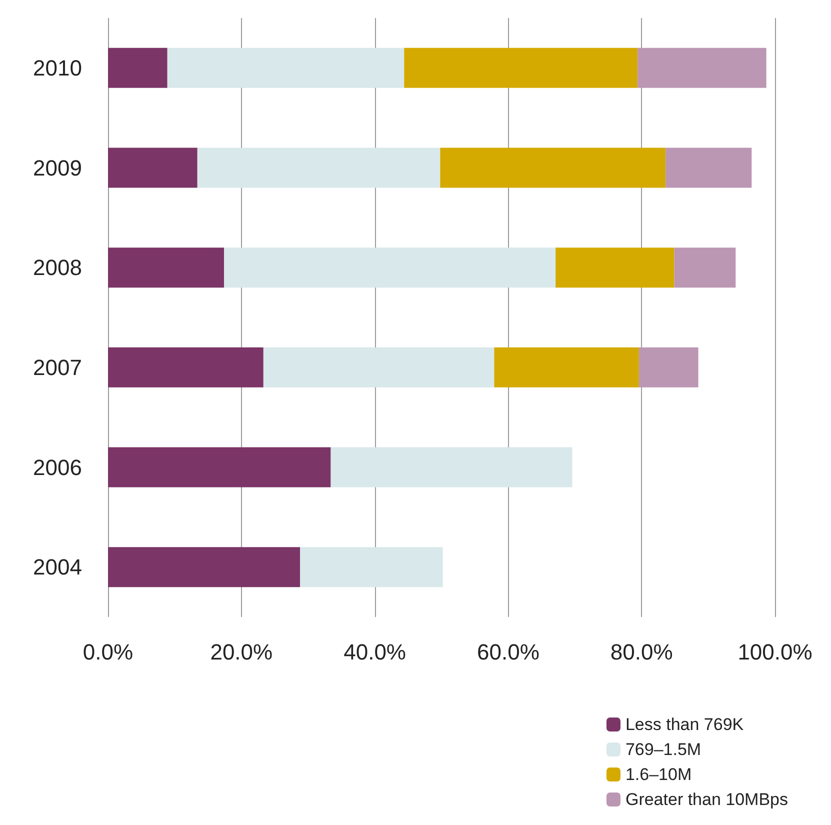 This screenshot has width=831, height=825. What do you see at coordinates (375, 652) in the screenshot?
I see `x-tick-label: 40.0%` at bounding box center [375, 652].